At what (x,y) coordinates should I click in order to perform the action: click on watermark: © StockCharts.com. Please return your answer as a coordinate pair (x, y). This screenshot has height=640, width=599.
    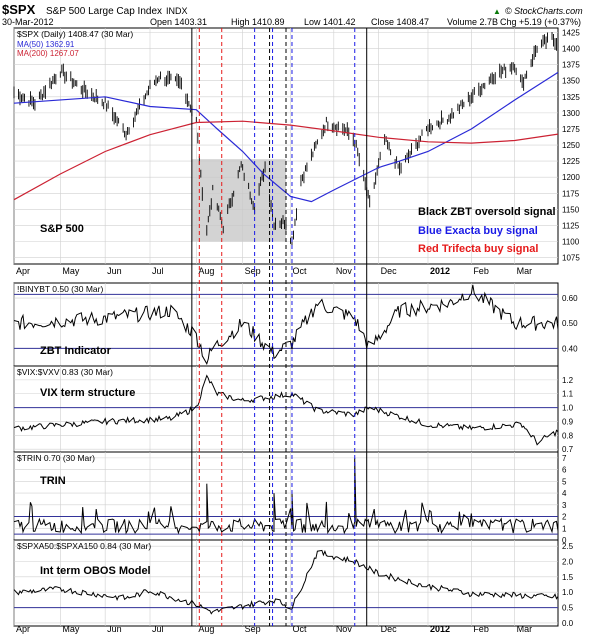
    Looking at the image, I should click on (544, 11).